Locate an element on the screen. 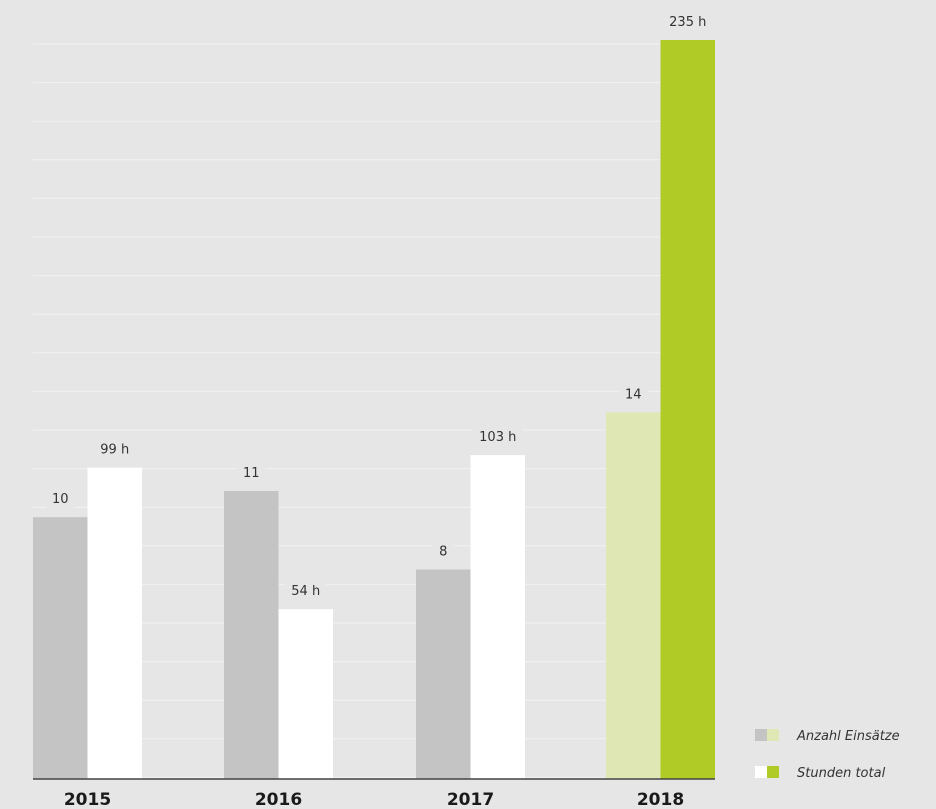 This screenshot has height=809, width=936. bar-stunden-total-2018 is located at coordinates (687, 409).